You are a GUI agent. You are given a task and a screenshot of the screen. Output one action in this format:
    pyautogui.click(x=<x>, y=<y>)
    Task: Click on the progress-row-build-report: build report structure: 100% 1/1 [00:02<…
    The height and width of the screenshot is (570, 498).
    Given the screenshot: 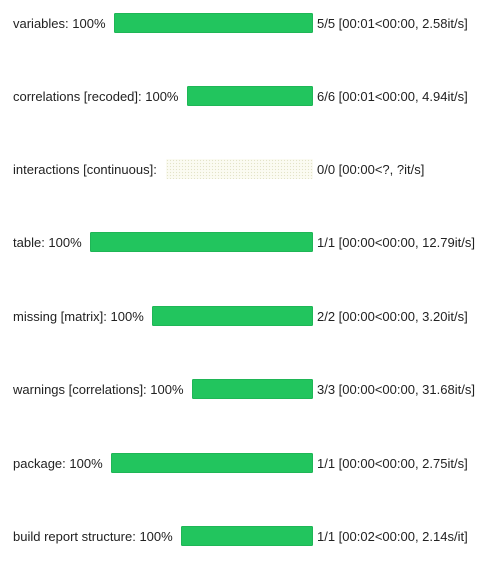 What is the action you would take?
    pyautogui.click(x=249, y=537)
    